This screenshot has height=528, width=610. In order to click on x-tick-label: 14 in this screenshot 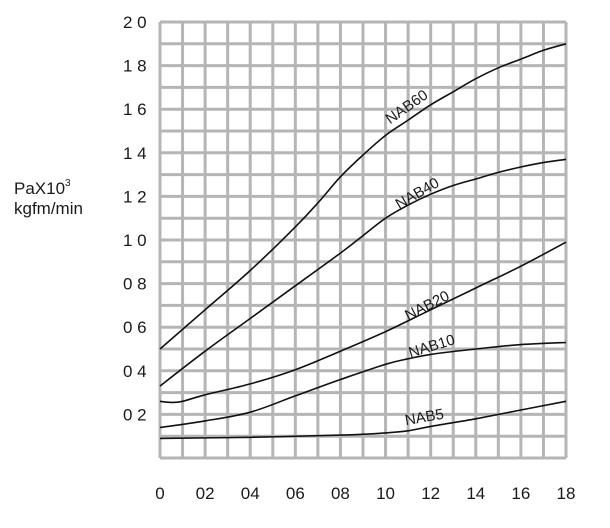, I will do `click(475, 493)`.